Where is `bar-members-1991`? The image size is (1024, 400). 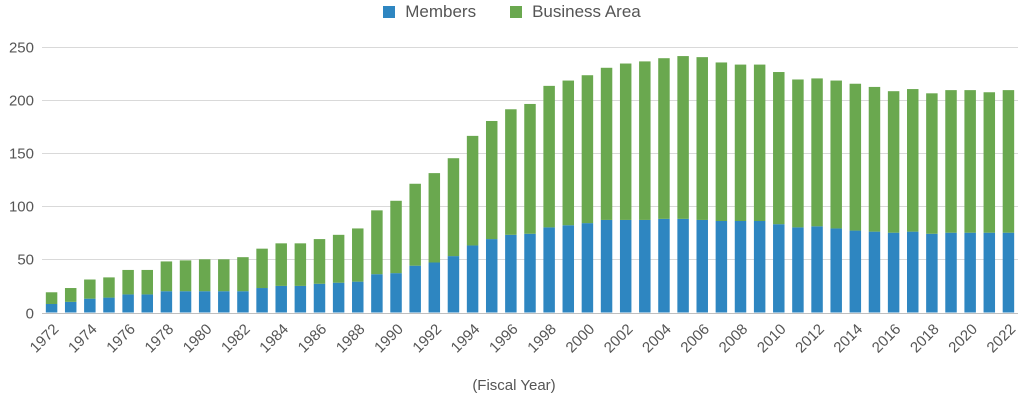
bar-members-1991 is located at coordinates (415, 289).